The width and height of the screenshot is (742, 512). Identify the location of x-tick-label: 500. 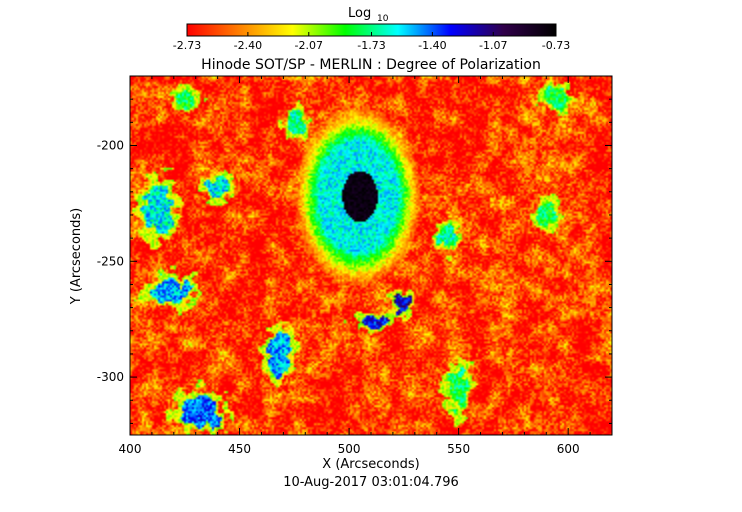
(349, 449).